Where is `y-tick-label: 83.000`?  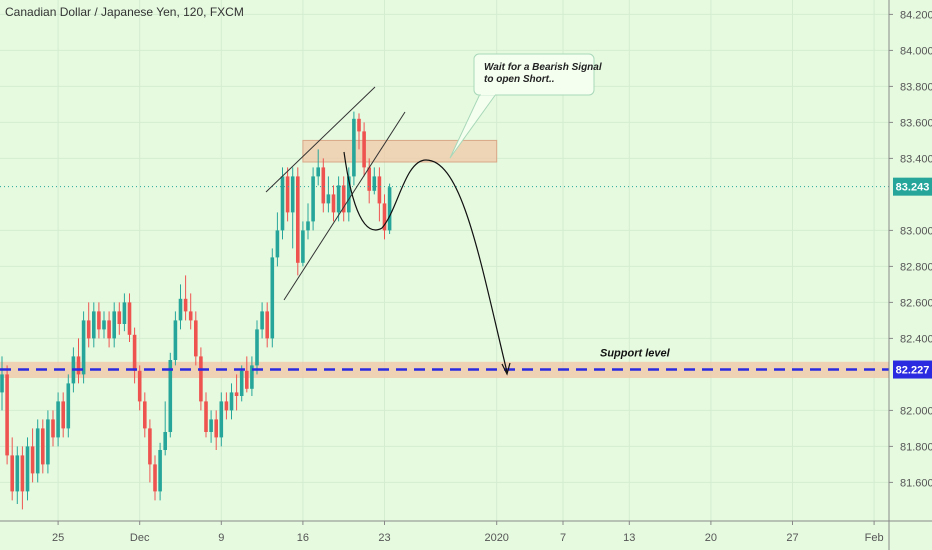
y-tick-label: 83.000 is located at coordinates (916, 231).